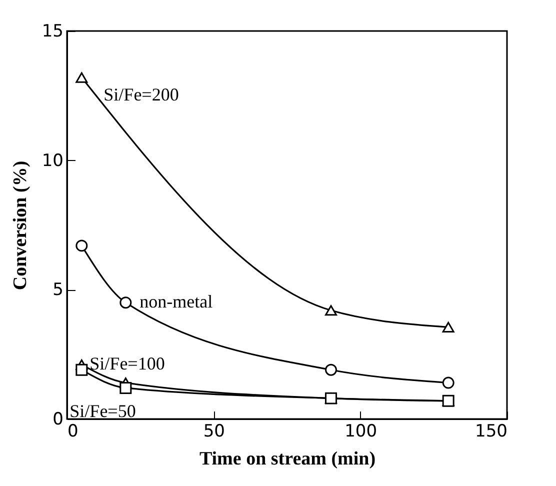  Describe the element at coordinates (103, 410) in the screenshot. I see `series-label: Si/Fe=50` at that location.